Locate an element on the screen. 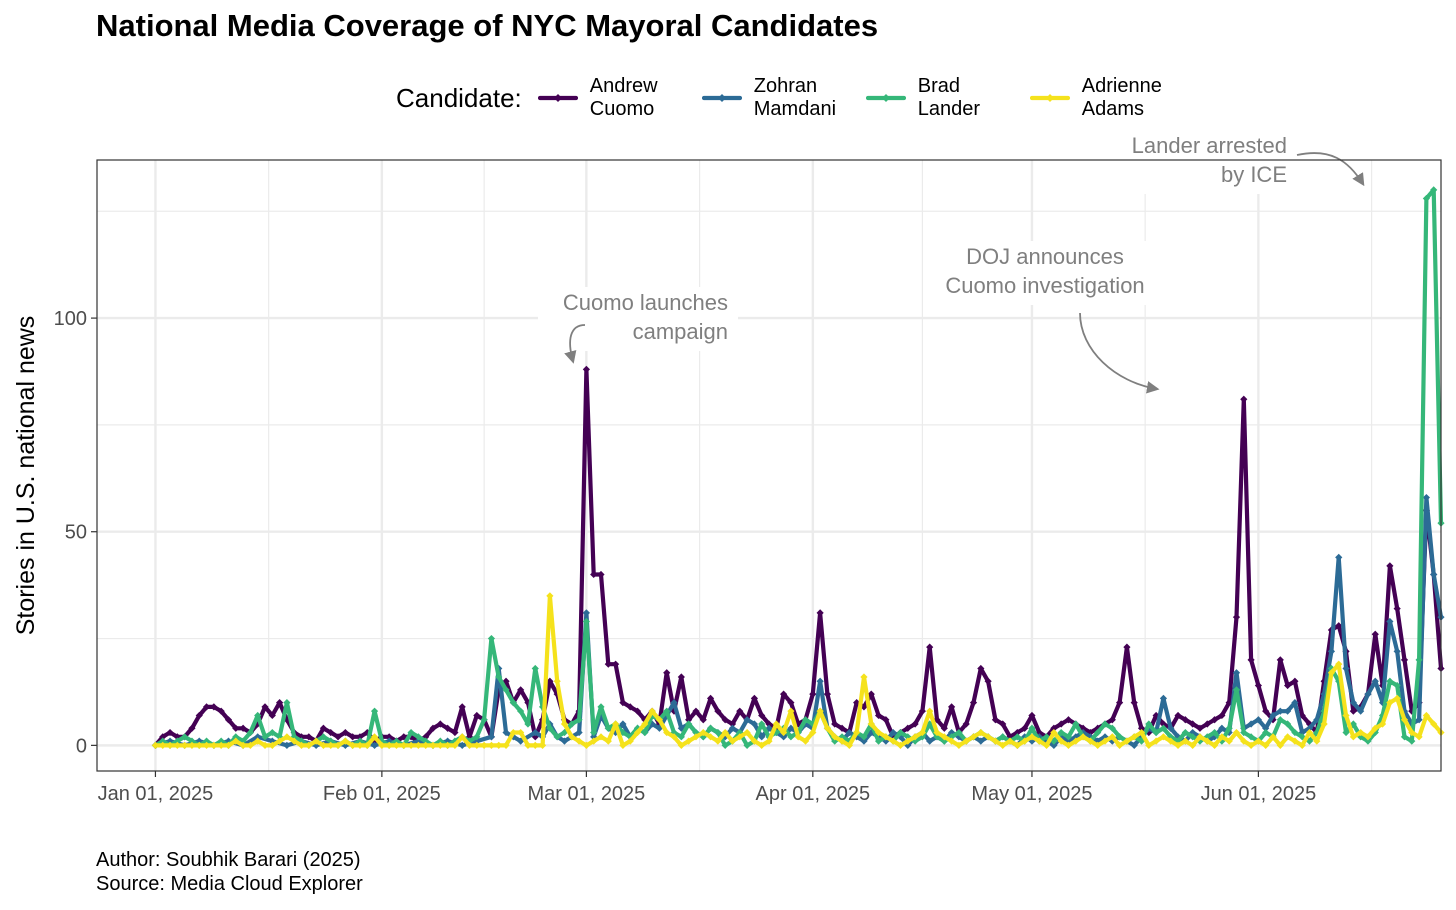  legend-key-lander is located at coordinates (885, 98).